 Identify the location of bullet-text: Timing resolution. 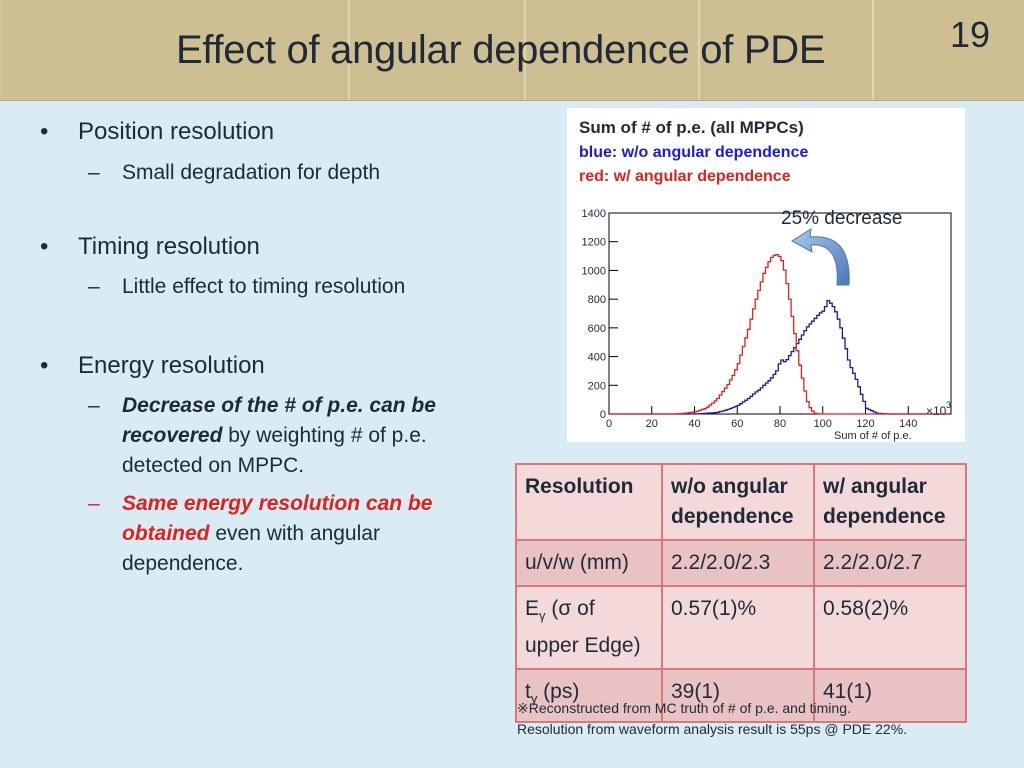
(169, 246).